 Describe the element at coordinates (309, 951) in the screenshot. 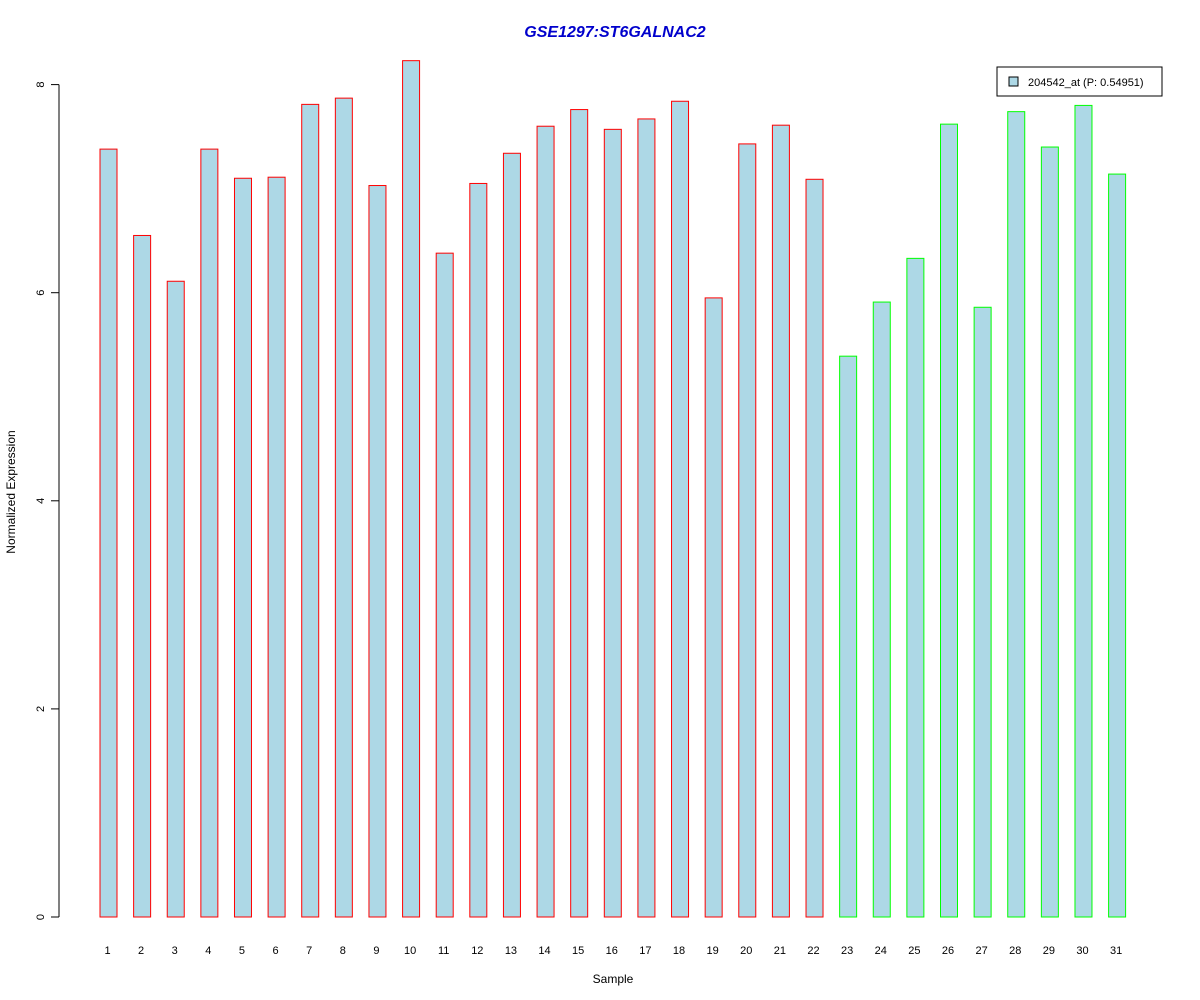

I see `x-tick-label: 7` at that location.